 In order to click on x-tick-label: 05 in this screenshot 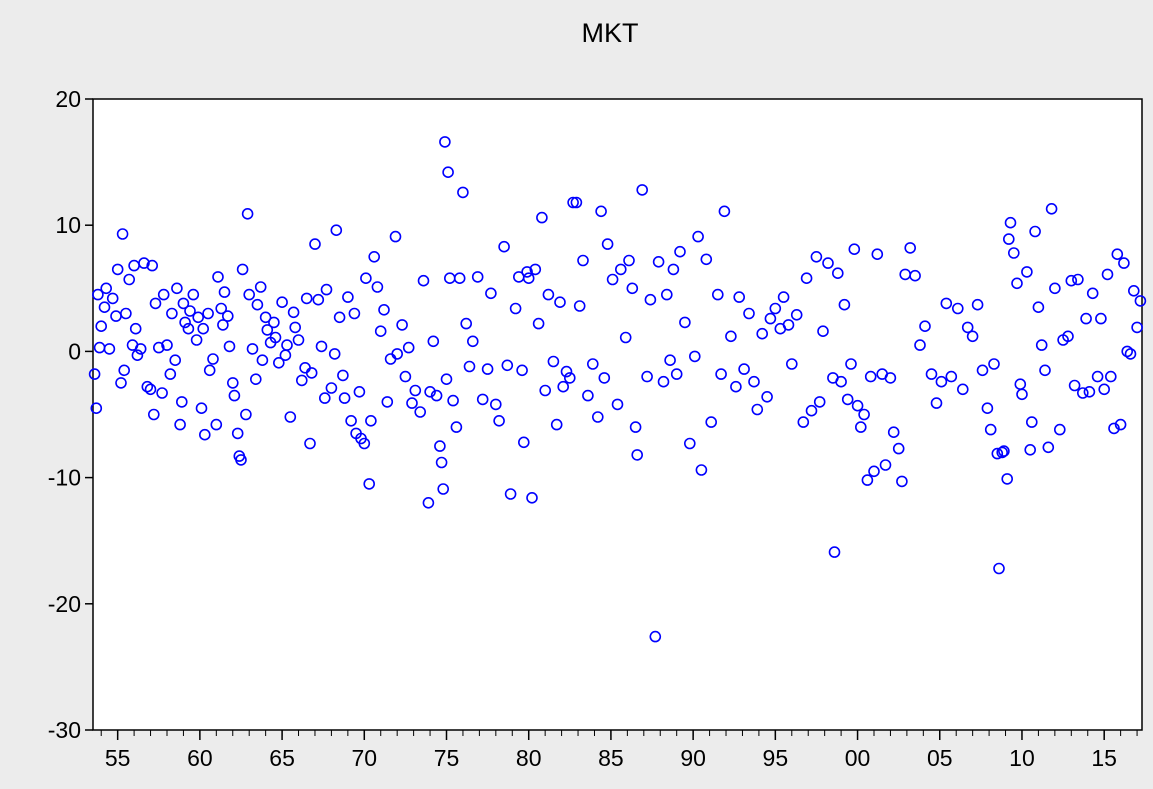, I will do `click(940, 758)`.